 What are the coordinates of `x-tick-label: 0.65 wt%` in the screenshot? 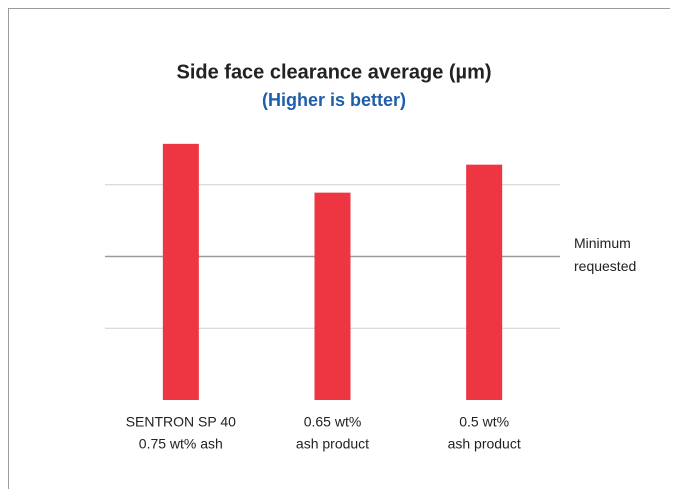 It's located at (333, 422).